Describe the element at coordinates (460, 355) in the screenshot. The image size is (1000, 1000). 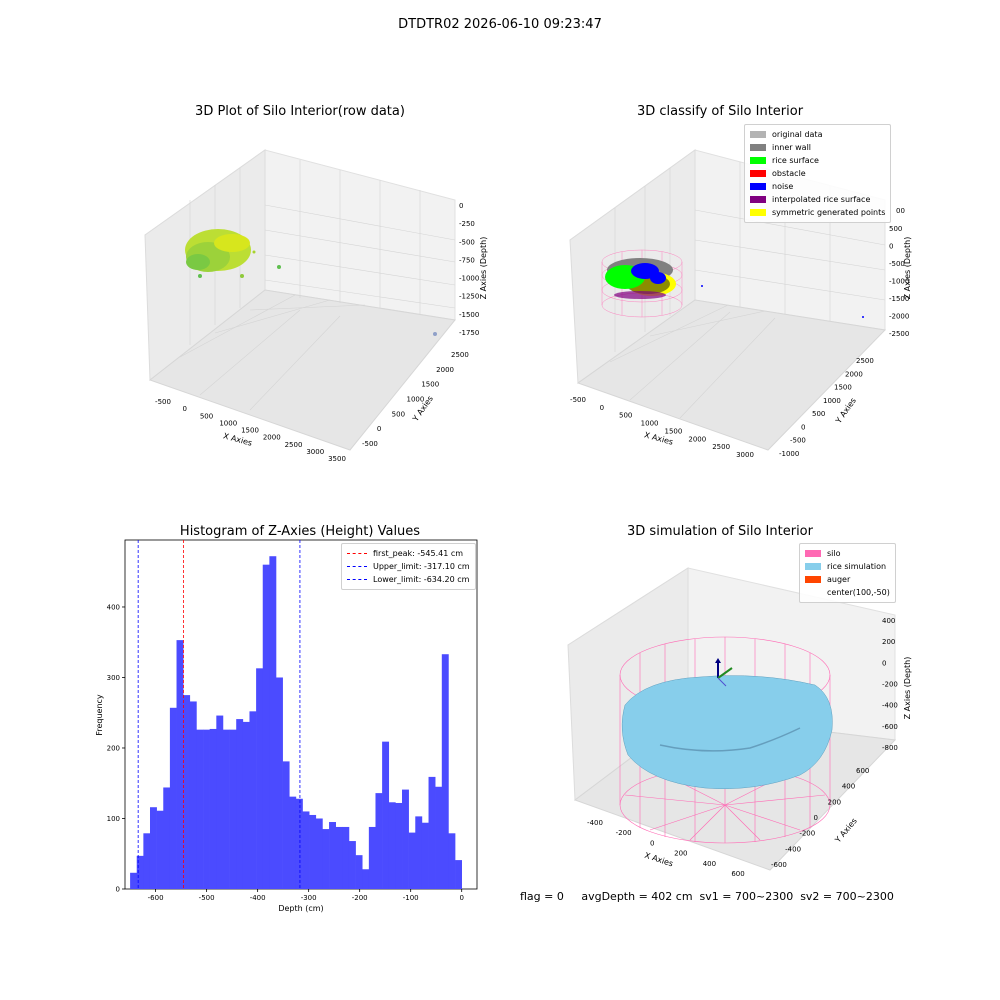
I see `panel1-y-tick: 2500` at that location.